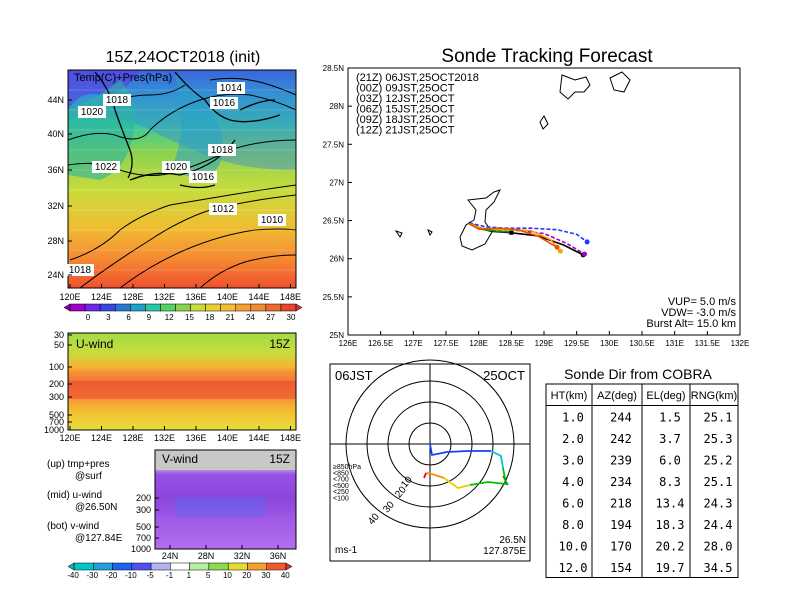 The height and width of the screenshot is (612, 792). Describe the element at coordinates (346, 550) in the screenshot. I see `polar-unit: ms-1` at that location.